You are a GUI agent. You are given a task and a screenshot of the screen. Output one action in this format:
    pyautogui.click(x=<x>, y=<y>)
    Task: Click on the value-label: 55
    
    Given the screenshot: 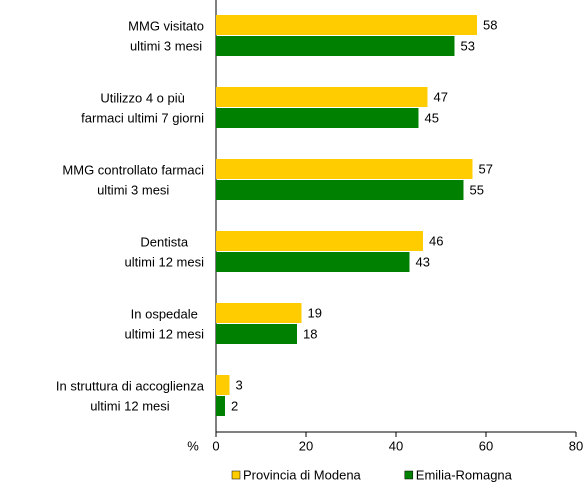 What is the action you would take?
    pyautogui.click(x=477, y=189)
    